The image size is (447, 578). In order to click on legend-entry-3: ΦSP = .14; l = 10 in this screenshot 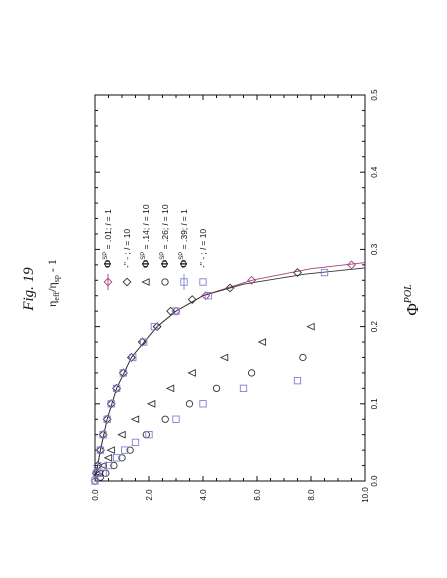, I will do `click(146, 236)`.